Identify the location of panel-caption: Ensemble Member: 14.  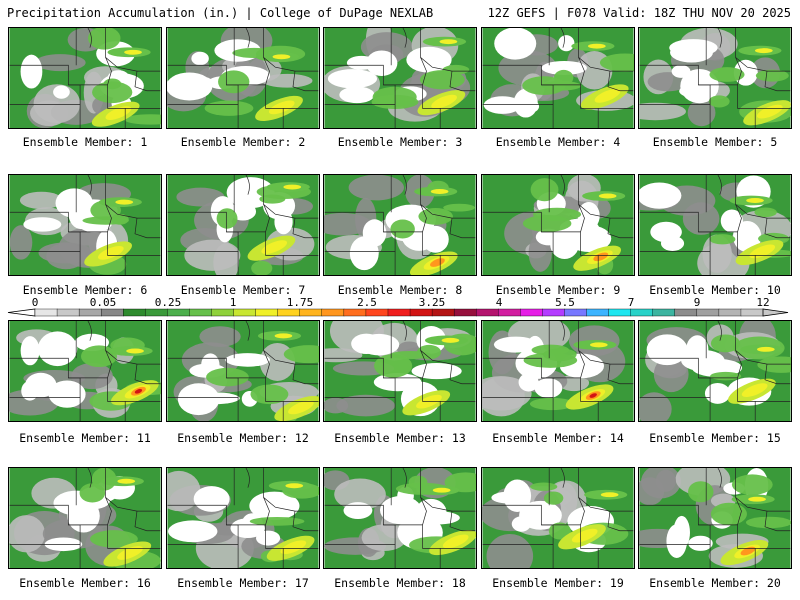
(558, 438).